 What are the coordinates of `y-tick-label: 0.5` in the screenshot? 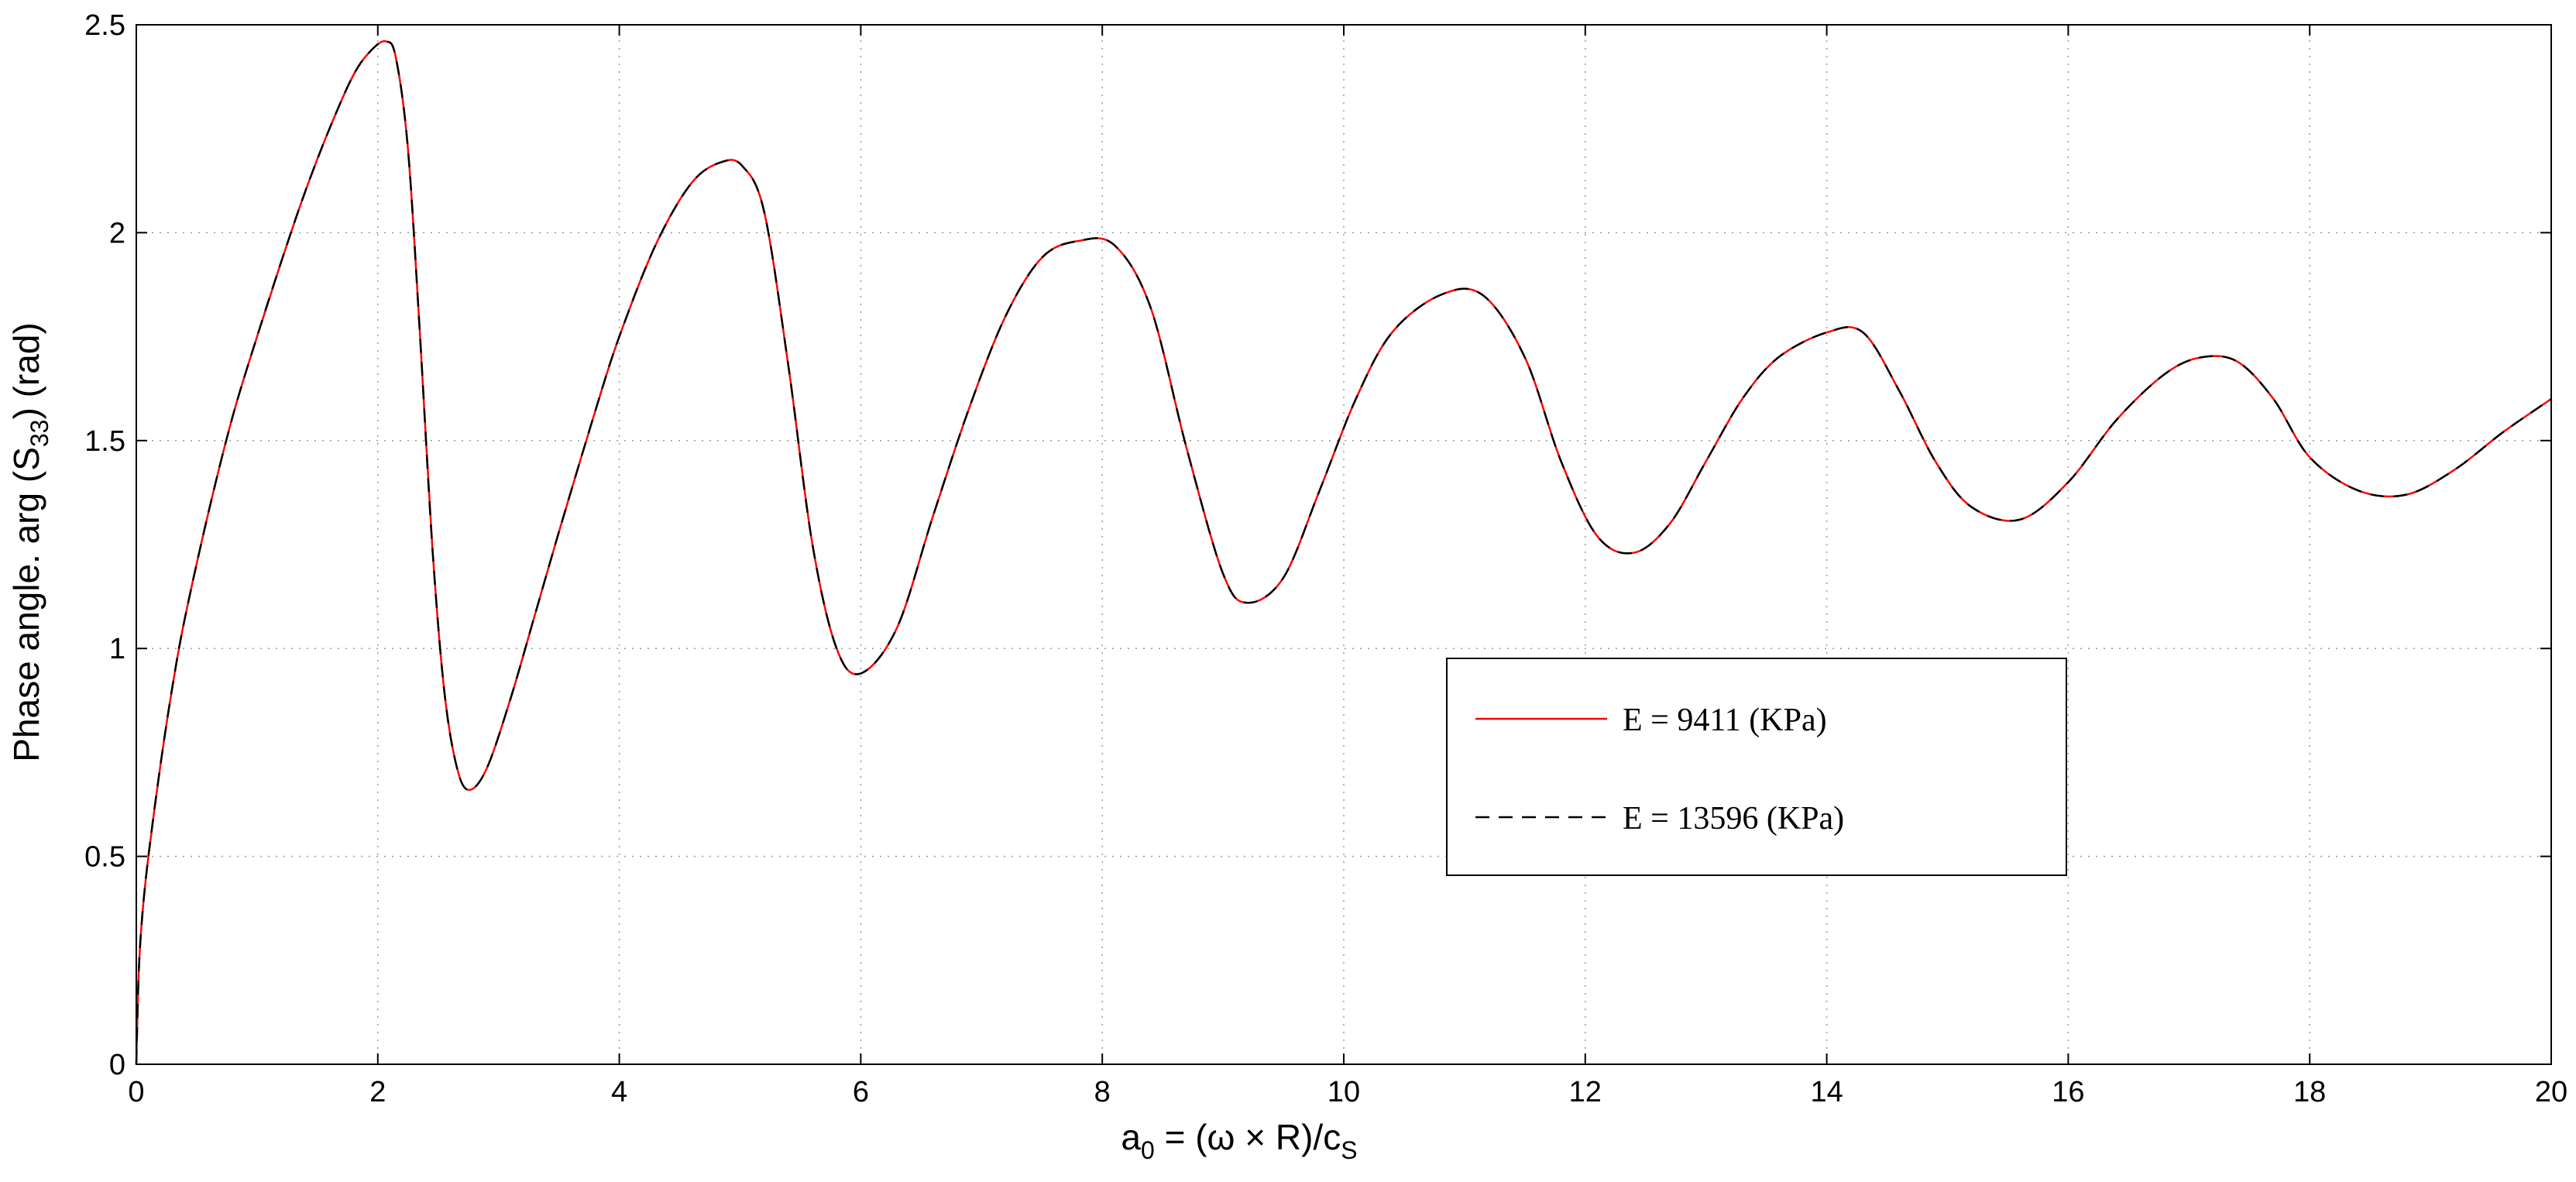 It's located at (104, 857).